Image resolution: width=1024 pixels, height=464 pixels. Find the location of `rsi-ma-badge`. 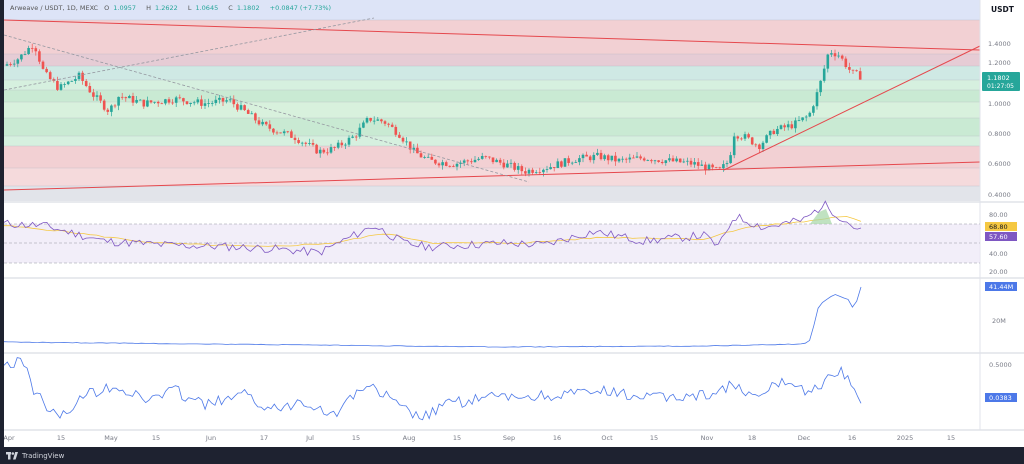

rsi-ma-badge is located at coordinates (1001, 236).